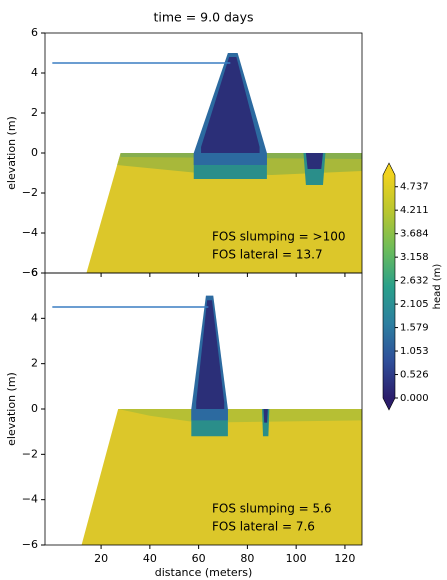 The width and height of the screenshot is (447, 580). I want to click on x-tick-label: 100, so click(296, 558).